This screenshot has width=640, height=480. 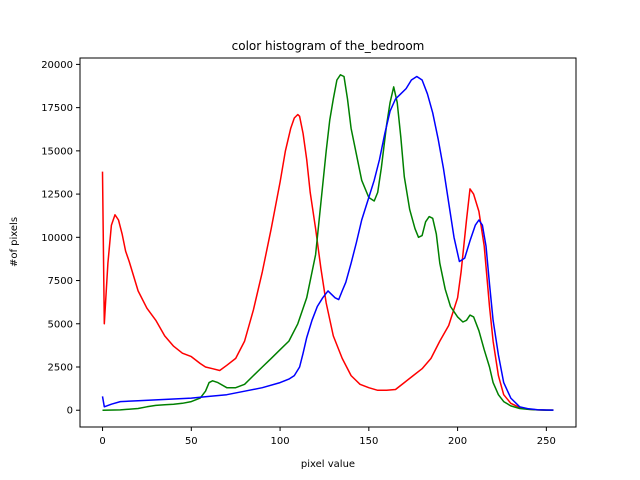 I want to click on y-tick-label: 20000, so click(x=57, y=65).